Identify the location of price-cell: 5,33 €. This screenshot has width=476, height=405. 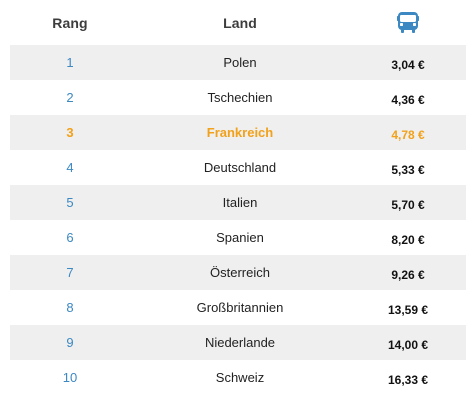
(408, 167).